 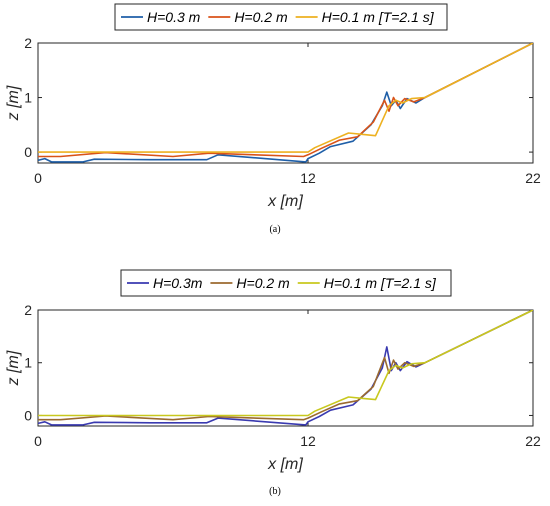 I want to click on panel-caption: (a), so click(x=274, y=229).